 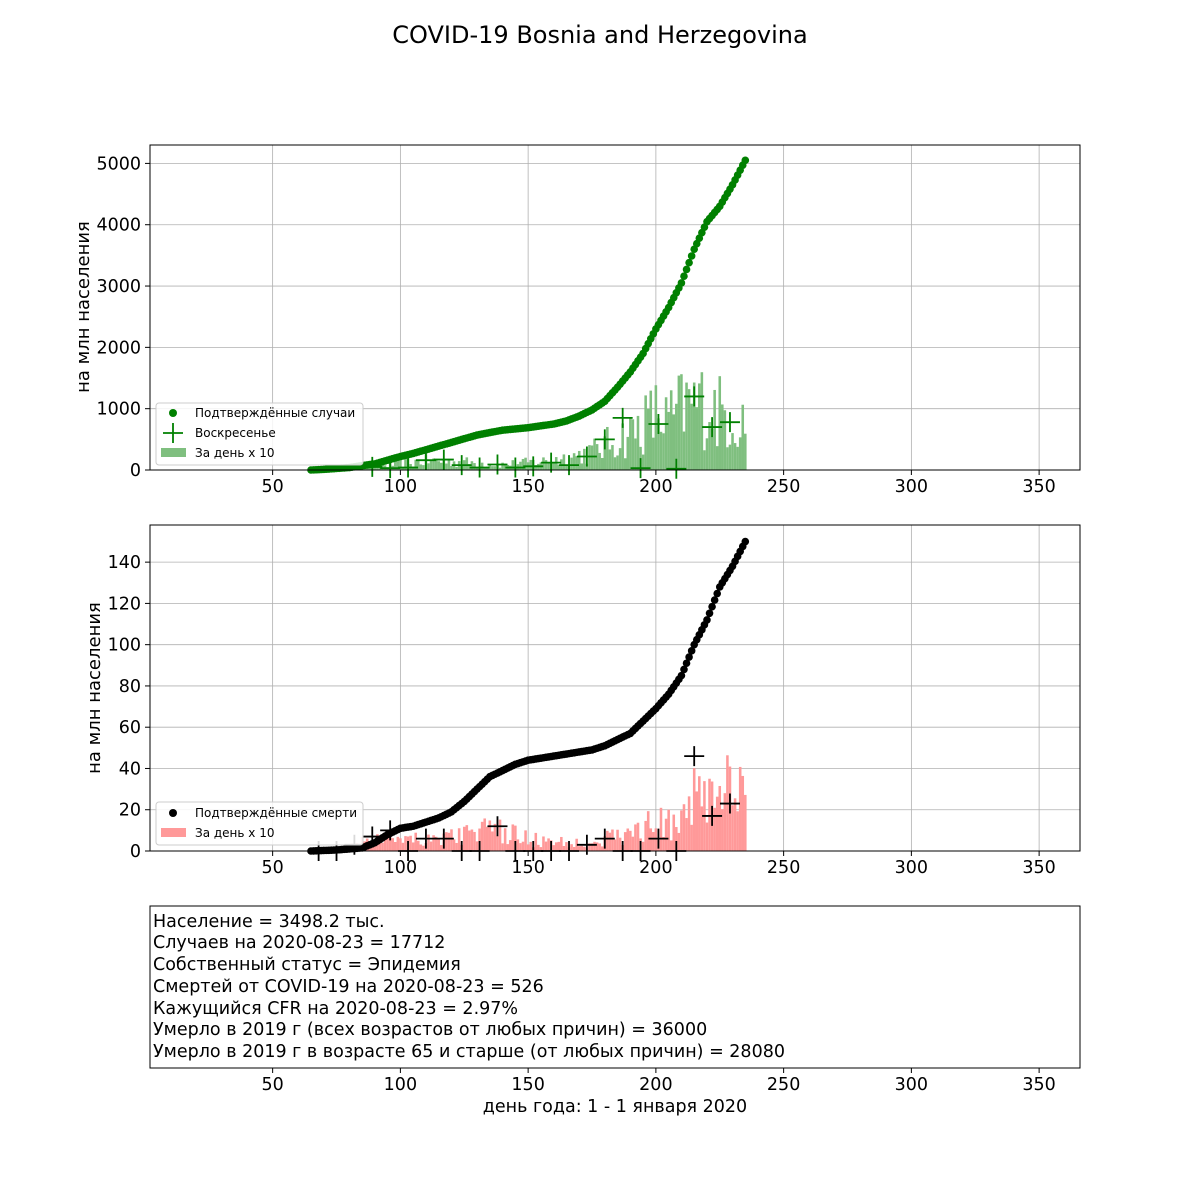 I want to click on x-tick-label: 50, so click(x=272, y=868).